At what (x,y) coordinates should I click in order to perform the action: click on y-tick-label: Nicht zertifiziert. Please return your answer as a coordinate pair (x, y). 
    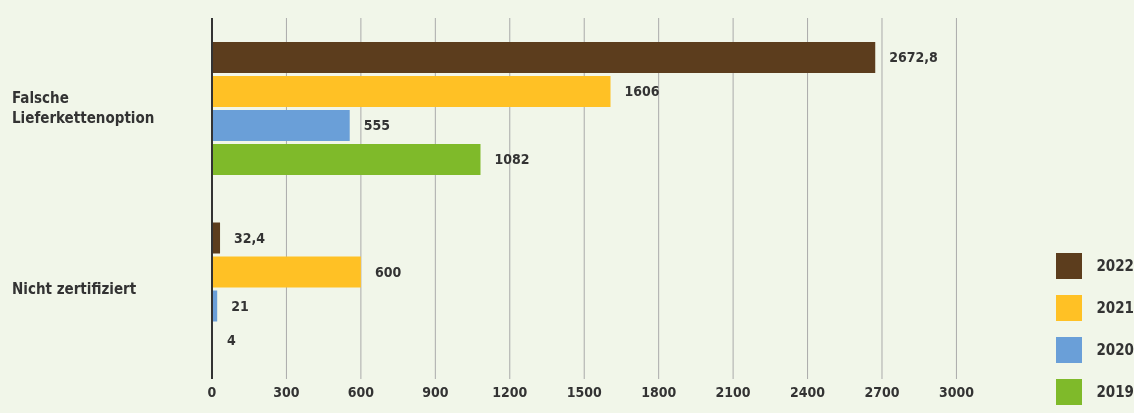
    Looking at the image, I should click on (74, 288).